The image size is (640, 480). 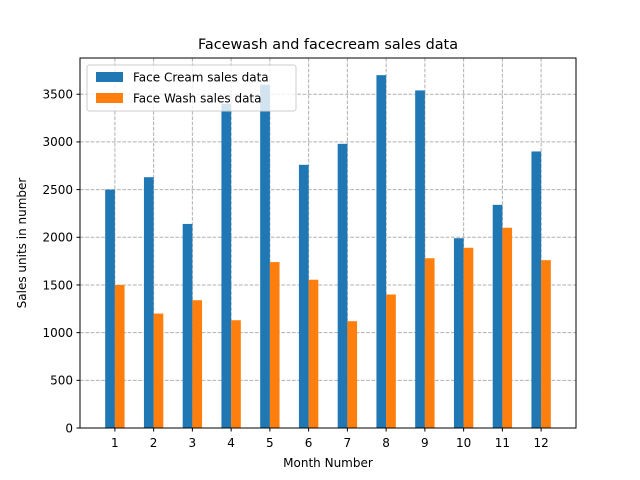 I want to click on x-tick-label: 3, so click(x=193, y=443).